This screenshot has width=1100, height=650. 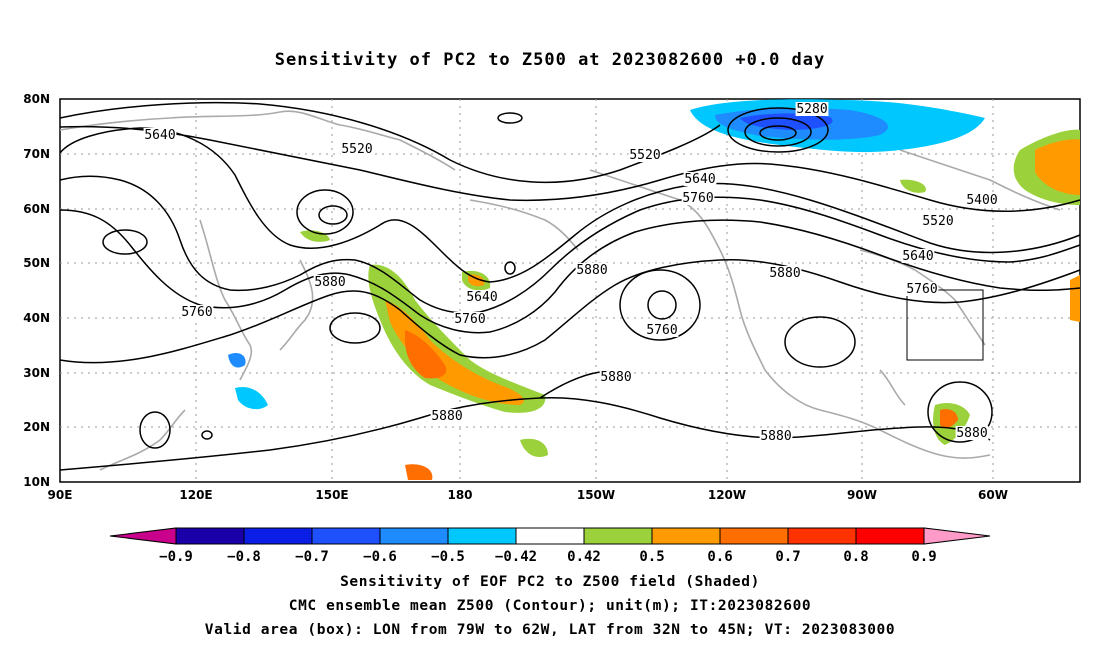 What do you see at coordinates (176, 557) in the screenshot?
I see `colorbar-label: −0.9` at bounding box center [176, 557].